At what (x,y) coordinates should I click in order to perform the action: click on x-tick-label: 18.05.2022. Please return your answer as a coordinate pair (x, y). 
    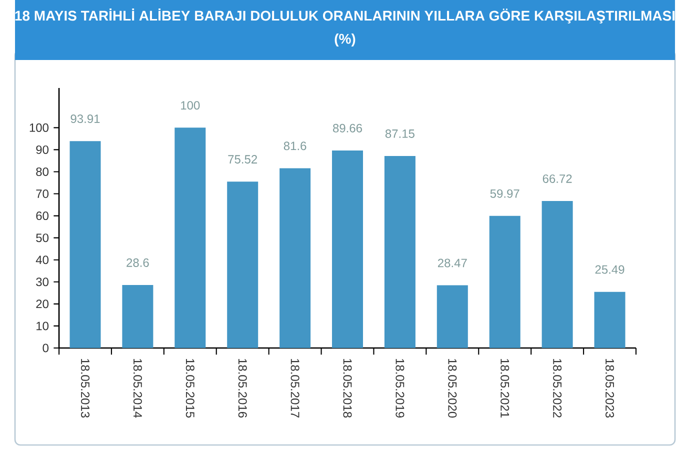
    Looking at the image, I should click on (557, 388).